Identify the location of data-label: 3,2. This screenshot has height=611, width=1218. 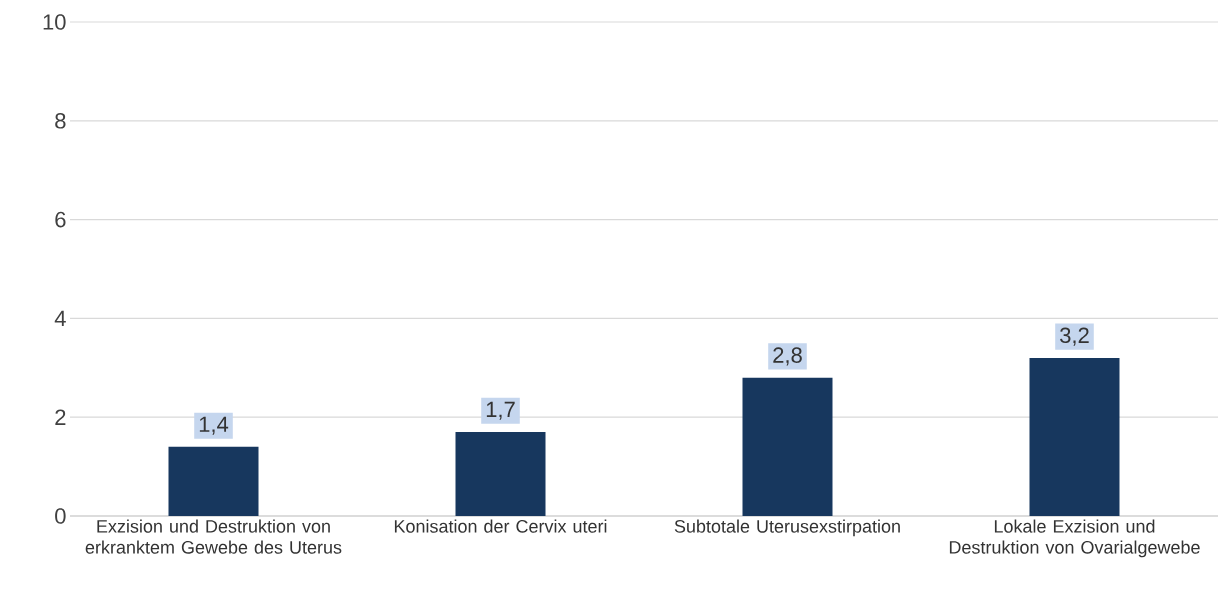
(1074, 336).